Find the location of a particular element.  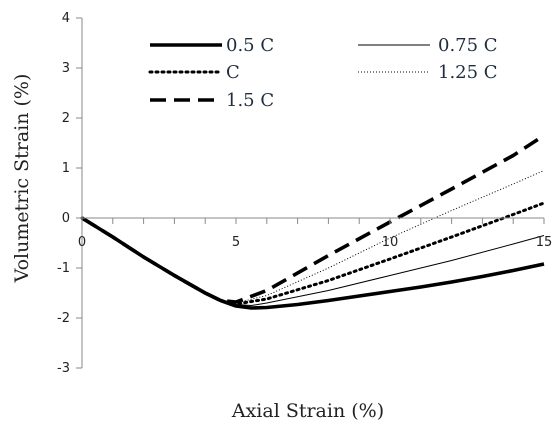

y-tick-label: -3 is located at coordinates (63, 368).